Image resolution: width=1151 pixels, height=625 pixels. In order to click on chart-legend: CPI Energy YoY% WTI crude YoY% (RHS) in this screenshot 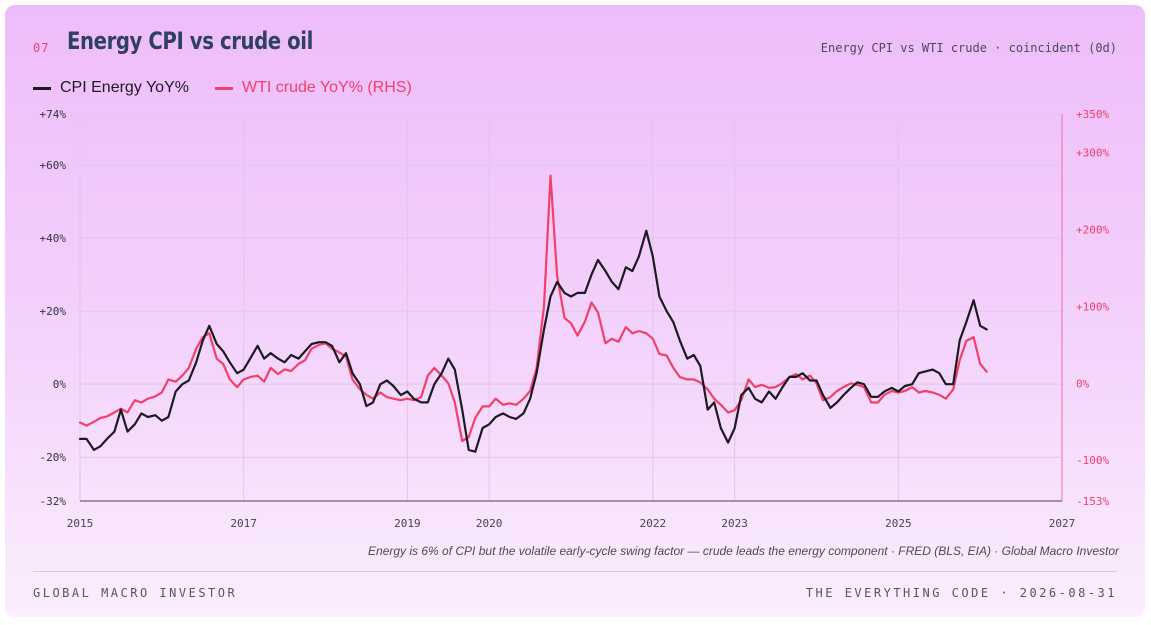, I will do `click(222, 88)`.